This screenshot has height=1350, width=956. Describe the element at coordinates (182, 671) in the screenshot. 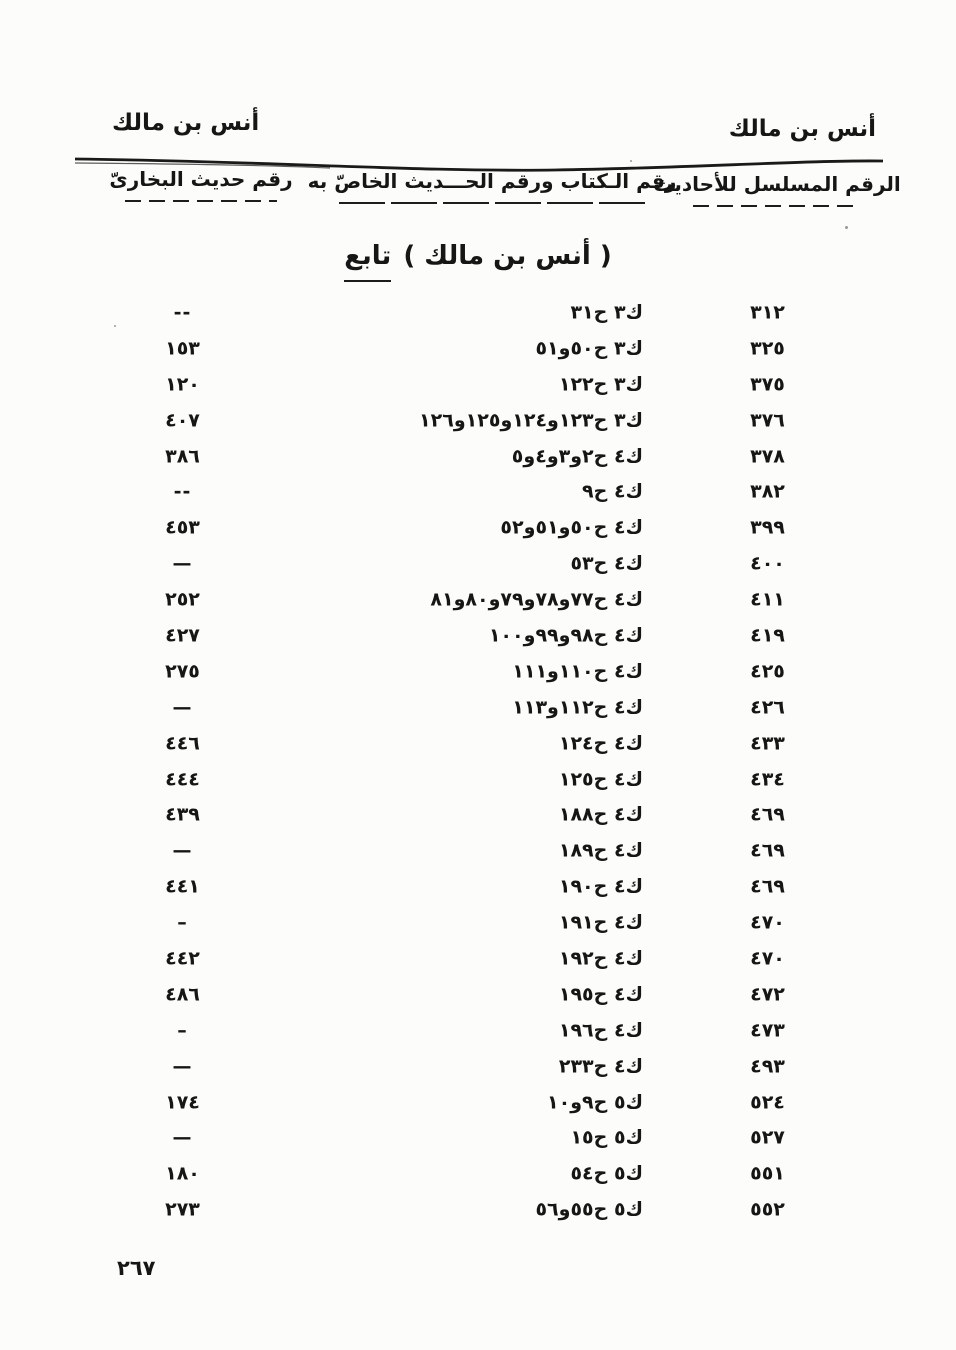

I see `bukhari-number-cell: ٢٧٥` at that location.